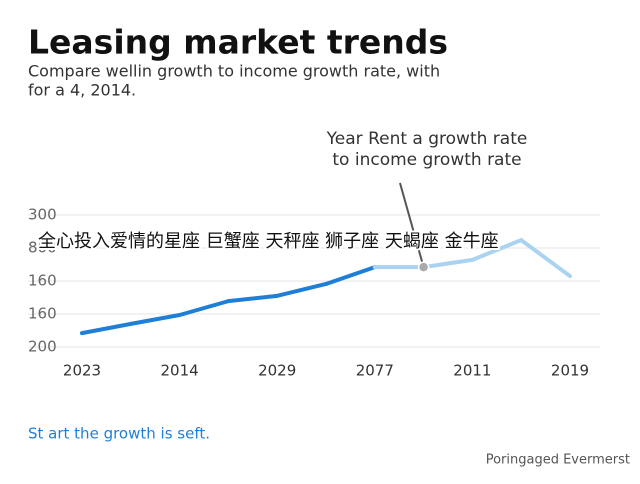 The width and height of the screenshot is (640, 484). Describe the element at coordinates (268, 241) in the screenshot. I see `overlay-text: 全心投入爱情的星座 巨蟹座 天秤座 狮子座 天蝎座 金牛座` at that location.